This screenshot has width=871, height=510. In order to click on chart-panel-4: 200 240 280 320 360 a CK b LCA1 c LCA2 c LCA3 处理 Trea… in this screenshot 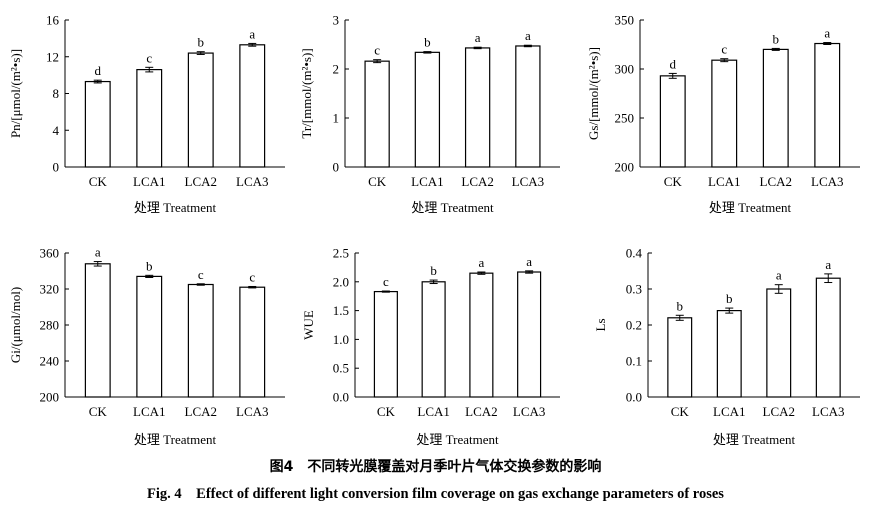, I will do `click(146, 346)`.